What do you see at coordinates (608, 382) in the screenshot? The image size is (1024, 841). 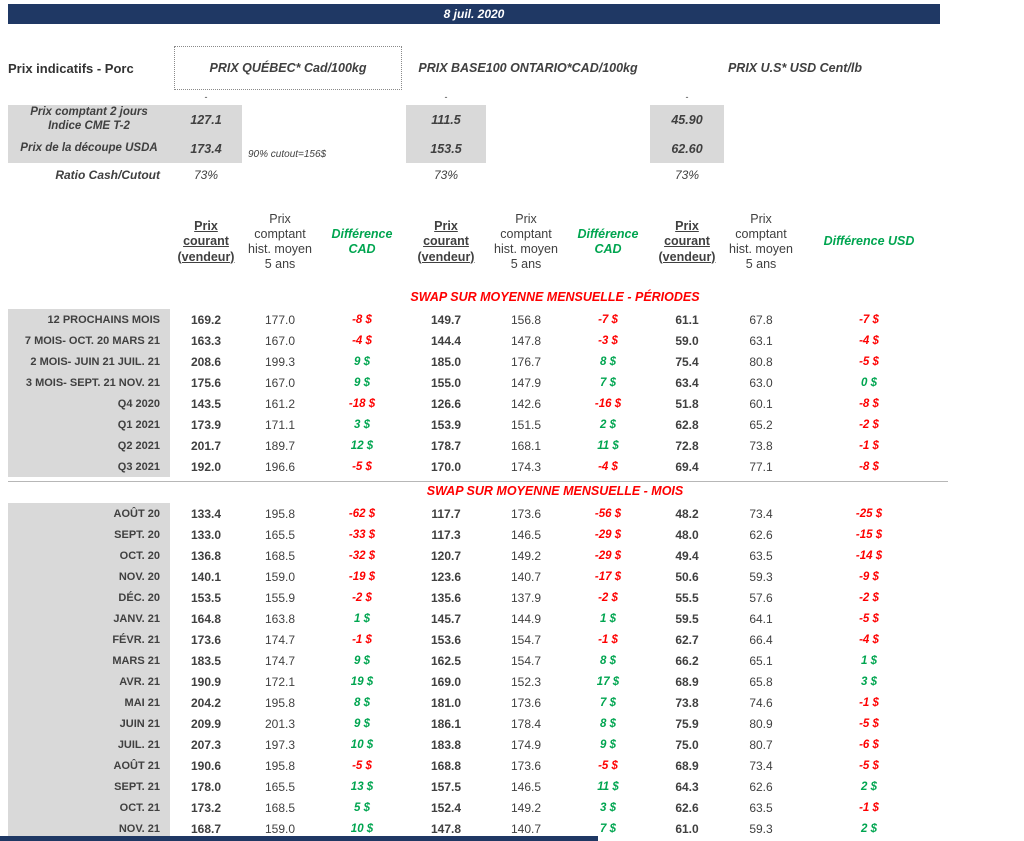 I see `difference-cad-cell: 7 $` at bounding box center [608, 382].